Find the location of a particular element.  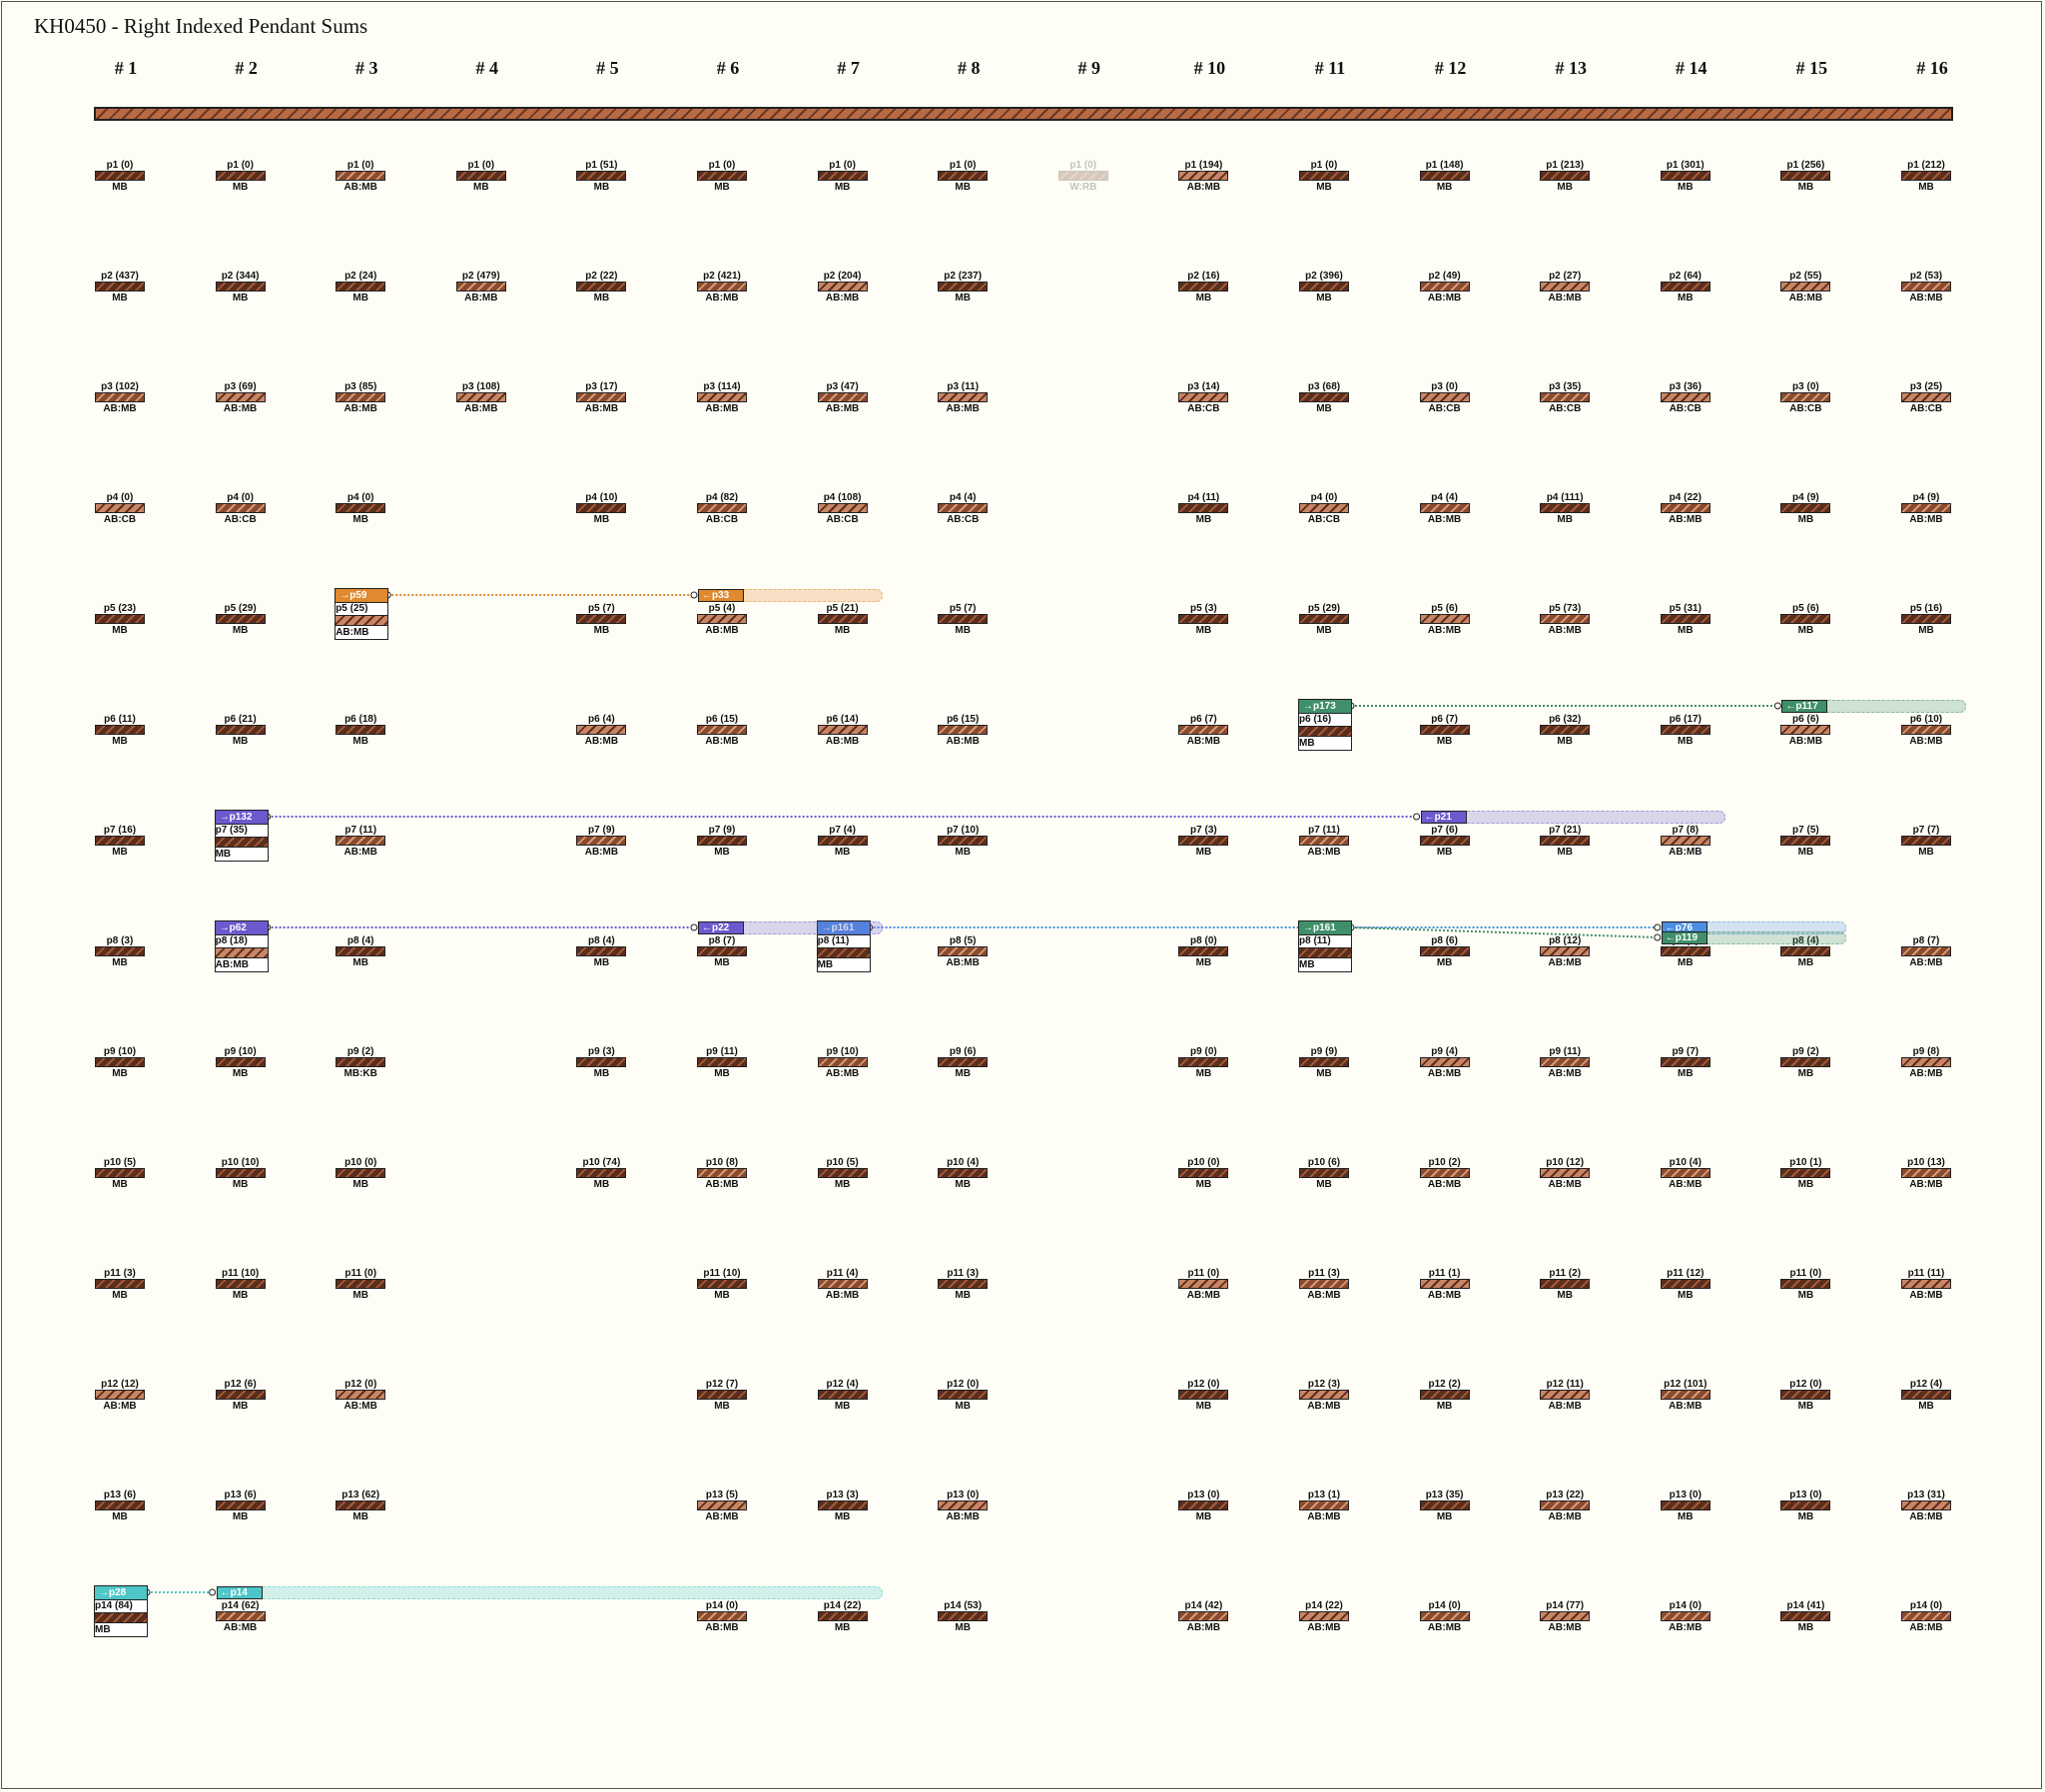

pendant-label: p2 (421) is located at coordinates (722, 276).